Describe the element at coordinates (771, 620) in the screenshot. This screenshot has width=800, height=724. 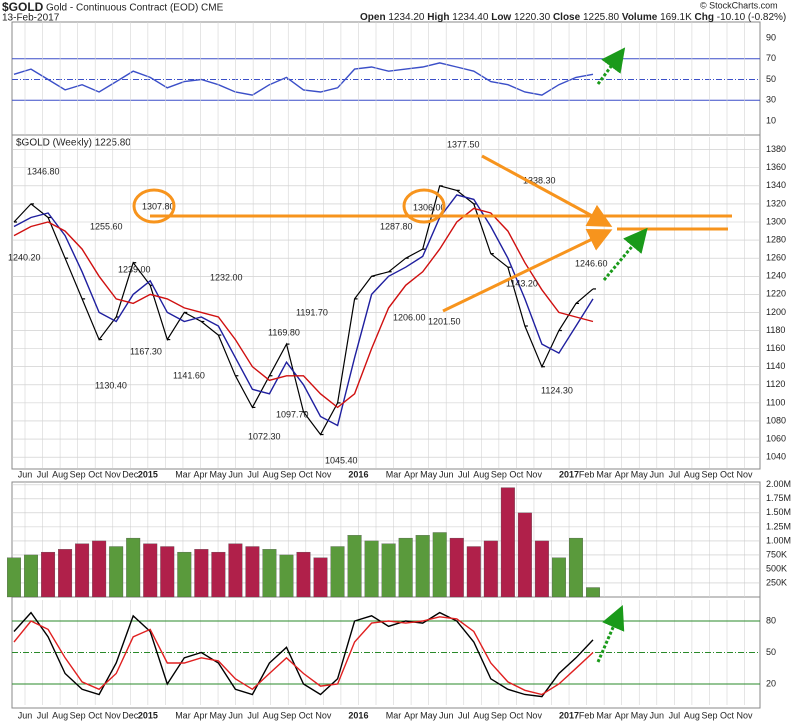
I see `y-tick-label: 80` at that location.